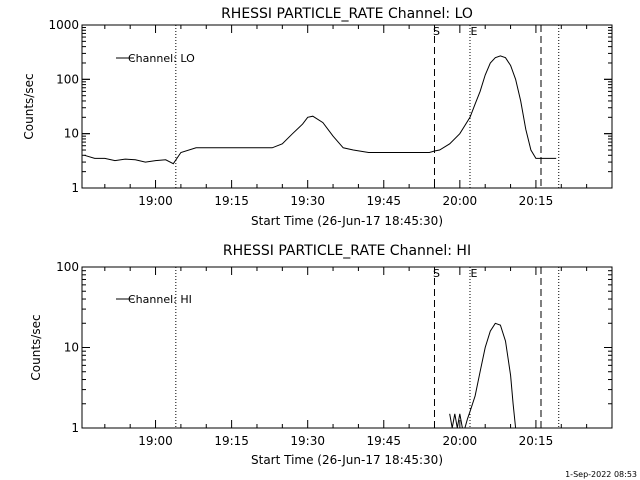  What do you see at coordinates (160, 299) in the screenshot?
I see `legend-label: Channel: HI` at bounding box center [160, 299].